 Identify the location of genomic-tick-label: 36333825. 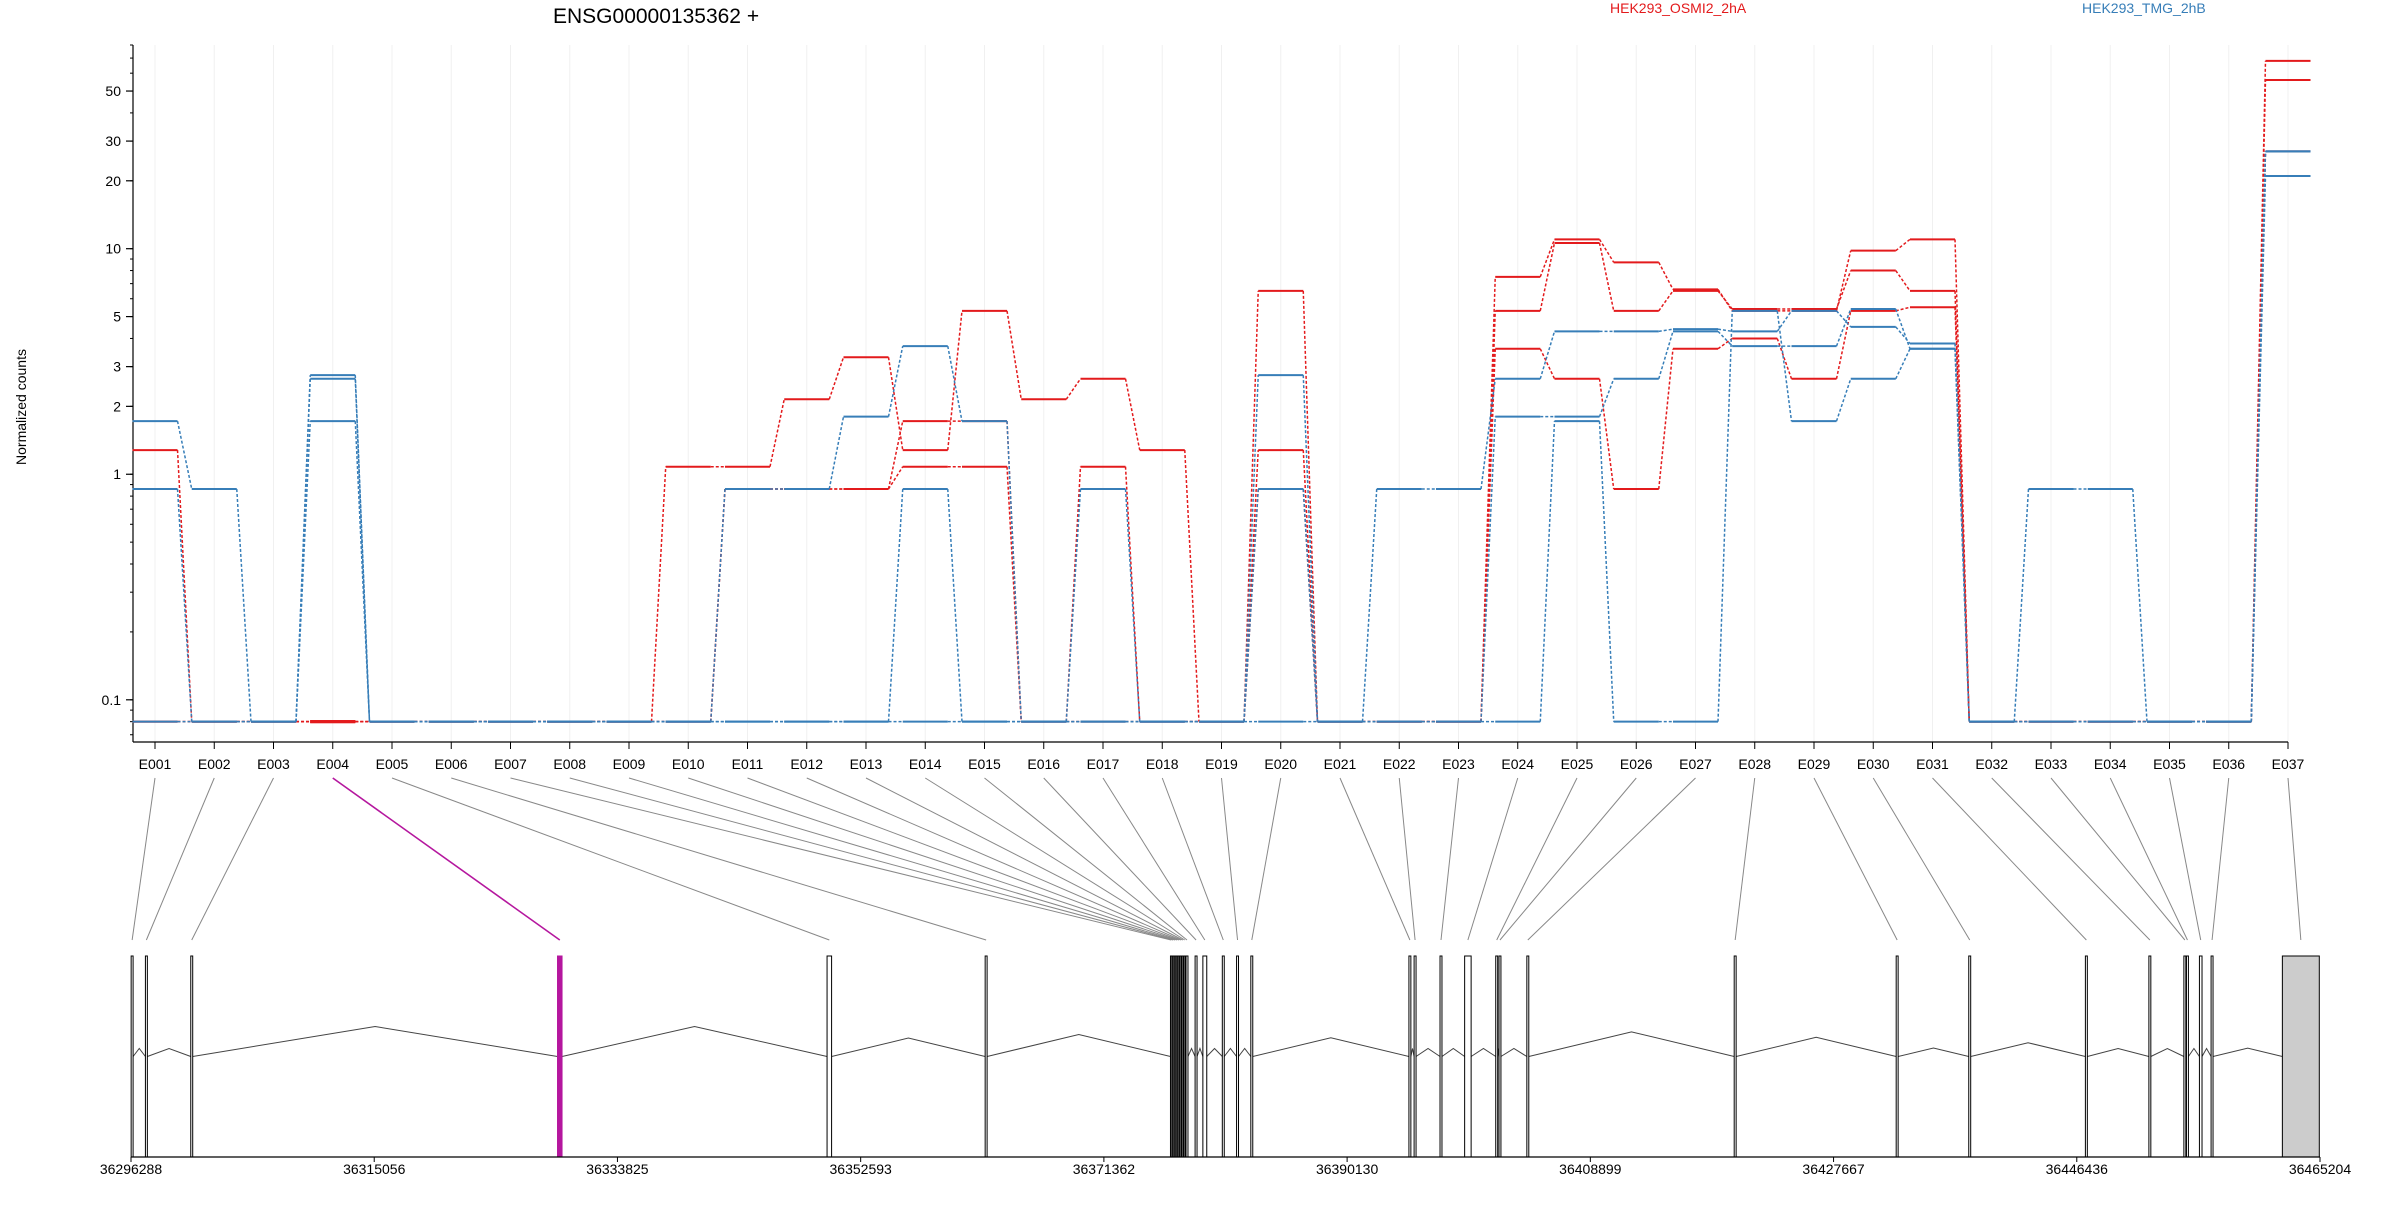
(617, 1169).